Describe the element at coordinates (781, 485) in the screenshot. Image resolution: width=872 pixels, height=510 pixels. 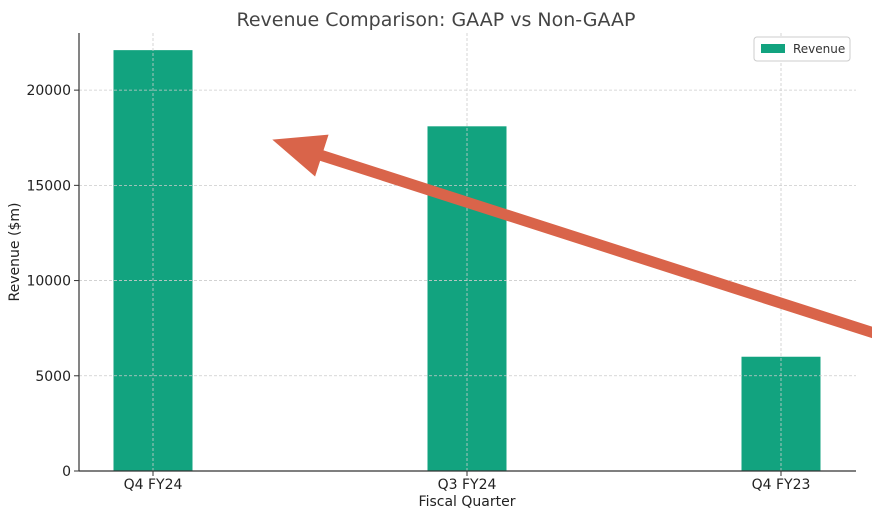
I see `x-tick-label: Q4 FY23` at that location.